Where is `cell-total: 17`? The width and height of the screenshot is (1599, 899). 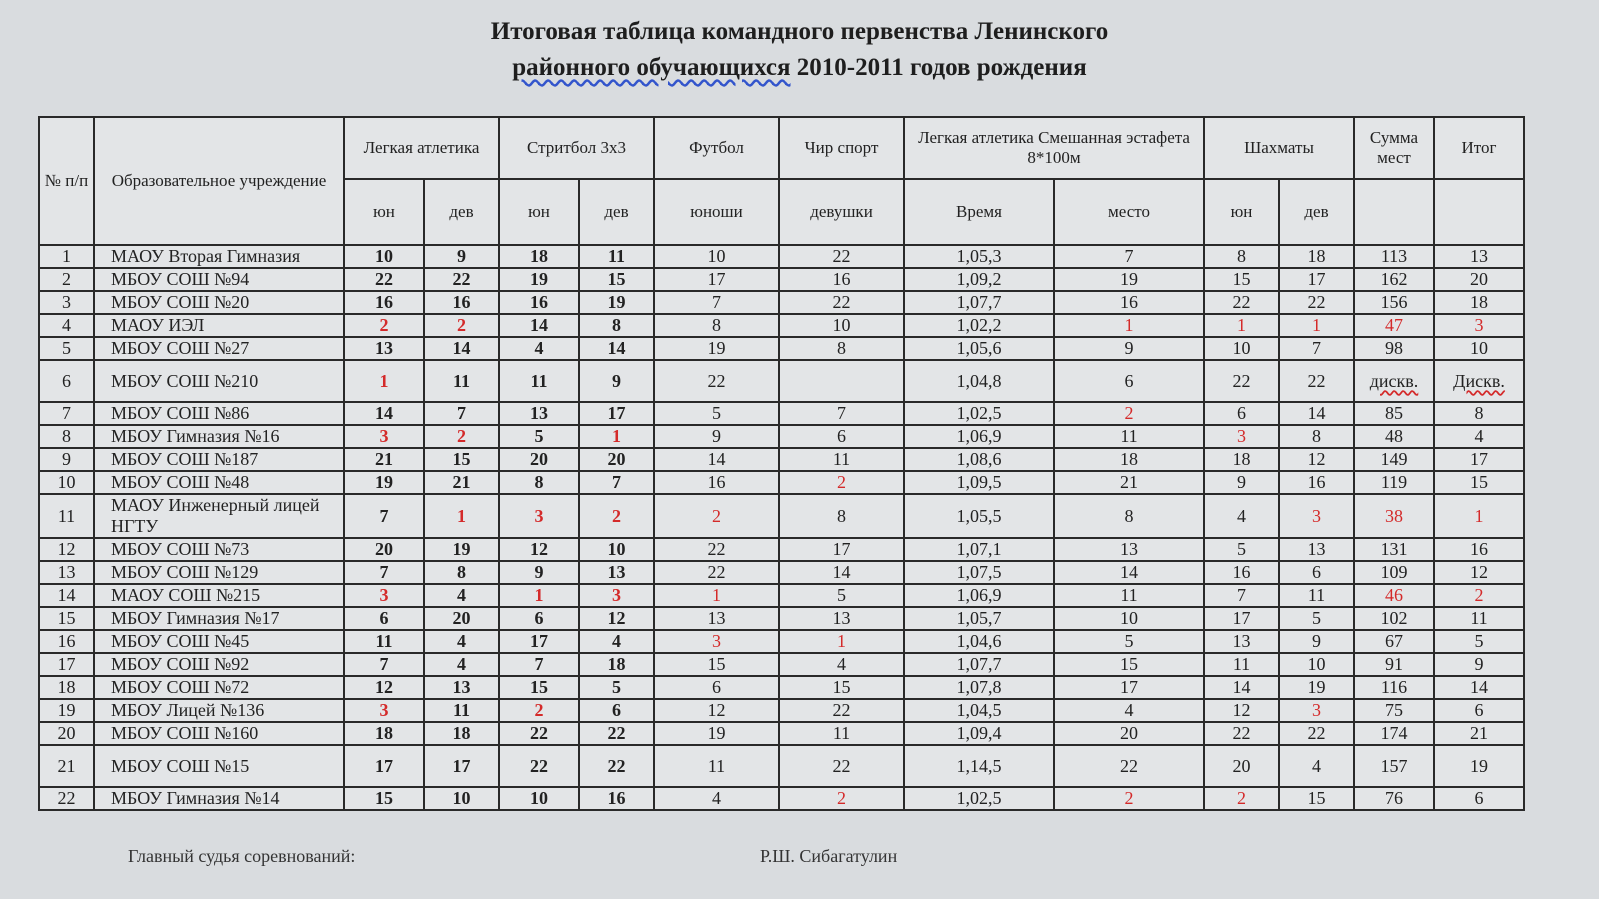
cell-total: 17 is located at coordinates (1479, 459).